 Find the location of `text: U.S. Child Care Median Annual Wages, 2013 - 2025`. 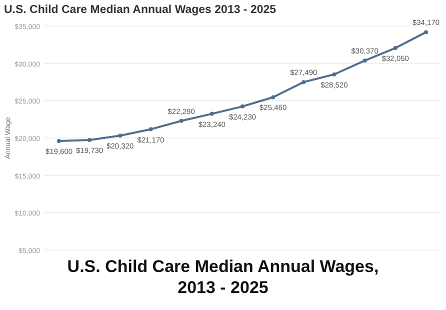

text: U.S. Child Care Median Annual Wages, 2013 - 2025 is located at coordinates (223, 277).